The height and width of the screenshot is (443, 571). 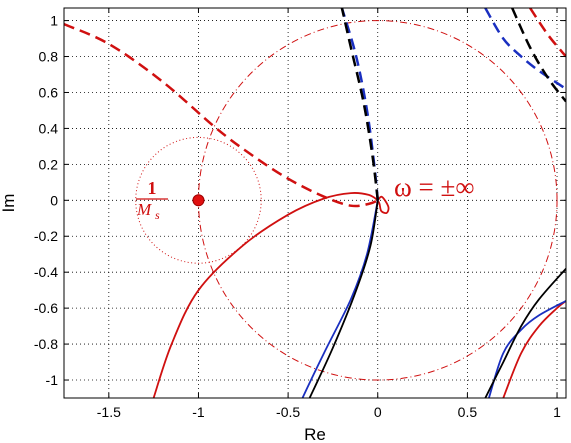 I want to click on x-tick-labels: -1.5 -1 -0.5 0 0.5 1, so click(x=329, y=412).